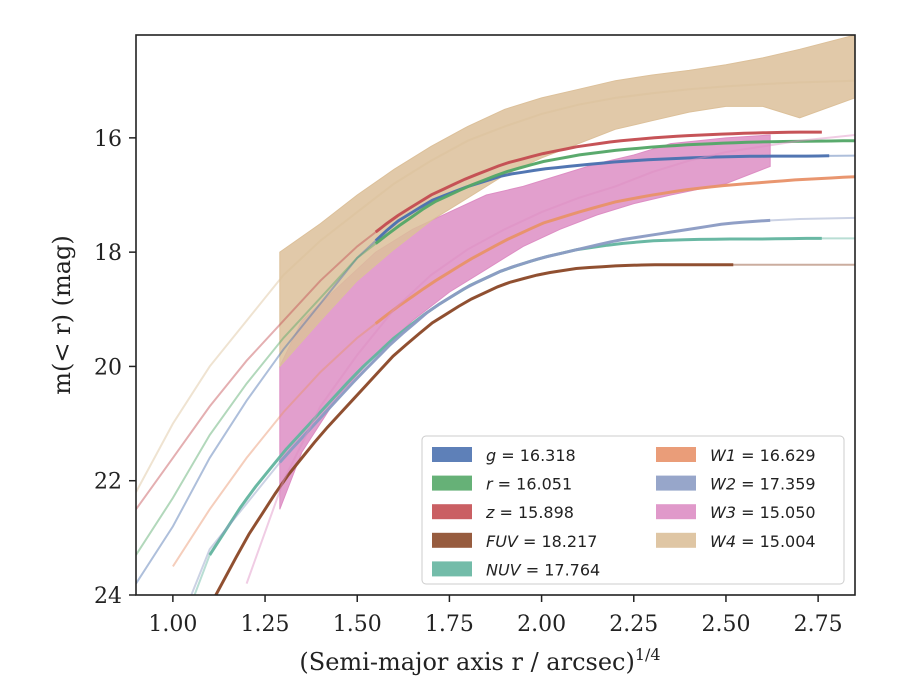 Image resolution: width=900 pixels, height=700 pixels. I want to click on y-tick-label: 24, so click(108, 596).